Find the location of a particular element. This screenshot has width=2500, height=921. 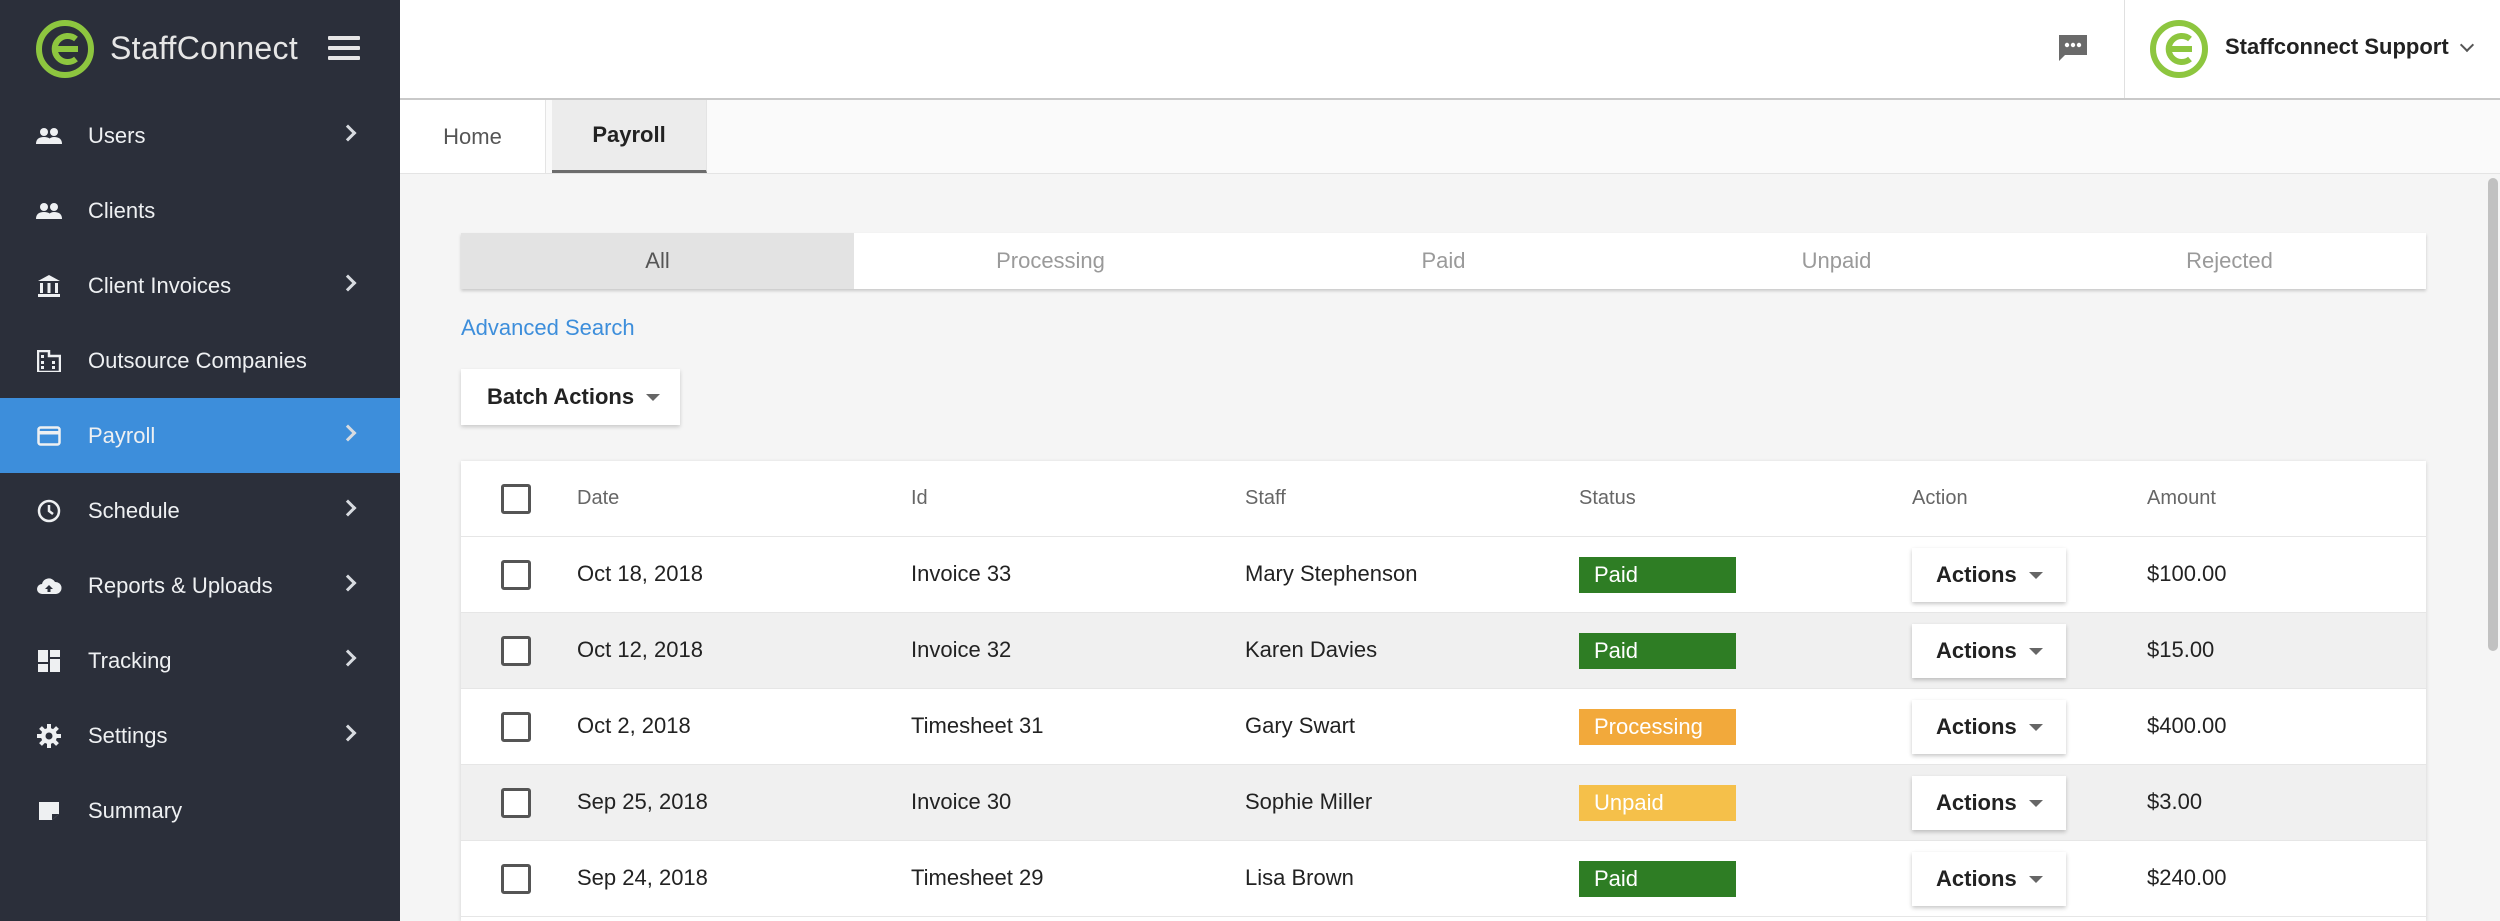

credit-card-icon is located at coordinates (49, 436).